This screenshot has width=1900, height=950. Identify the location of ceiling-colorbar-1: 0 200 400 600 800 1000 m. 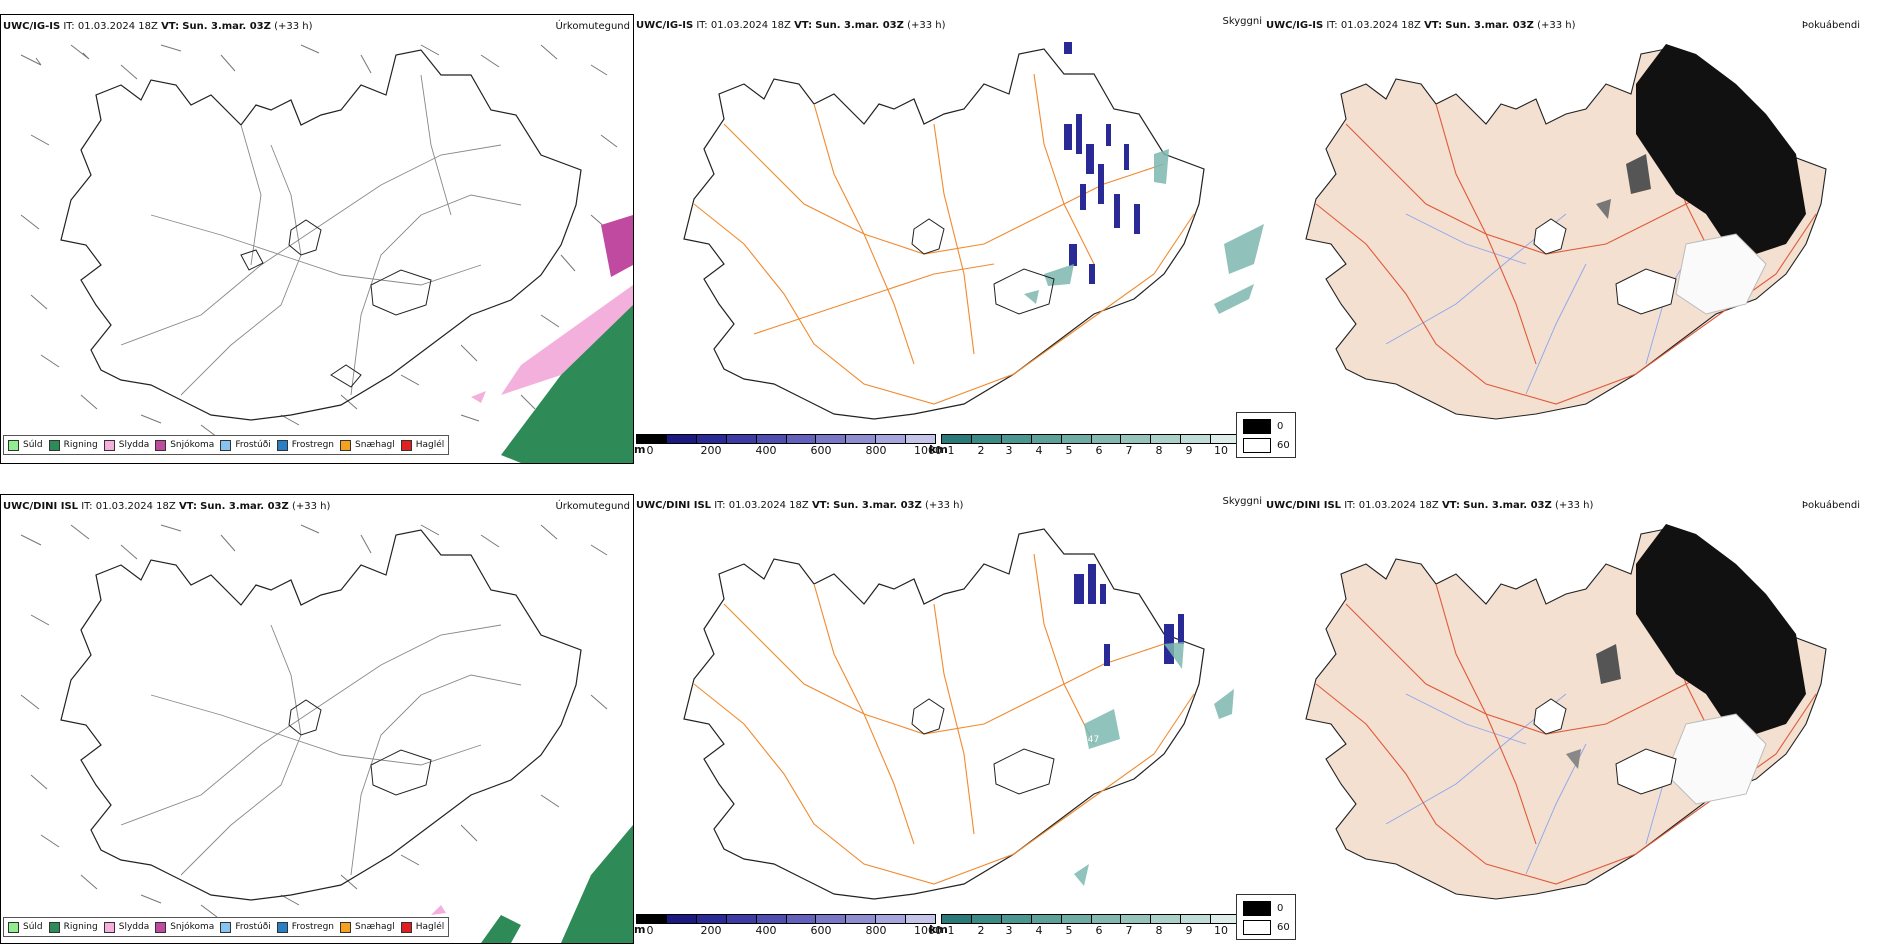
(788, 446).